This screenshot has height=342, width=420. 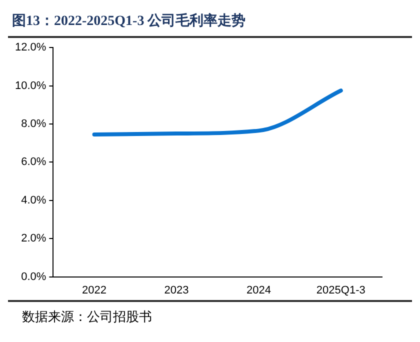 What do you see at coordinates (210, 23) in the screenshot?
I see `chart-title: 图13：2022-2025Q1-3 公司毛利率走势` at bounding box center [210, 23].